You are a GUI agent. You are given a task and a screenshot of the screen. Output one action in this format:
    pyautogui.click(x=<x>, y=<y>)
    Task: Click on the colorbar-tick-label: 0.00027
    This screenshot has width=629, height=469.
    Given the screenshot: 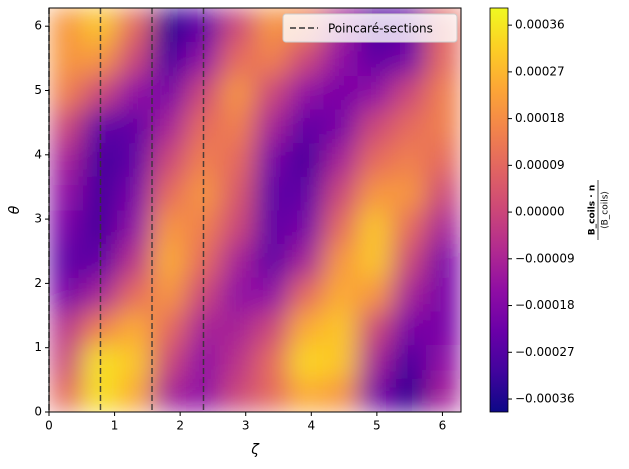 What is the action you would take?
    pyautogui.click(x=540, y=71)
    